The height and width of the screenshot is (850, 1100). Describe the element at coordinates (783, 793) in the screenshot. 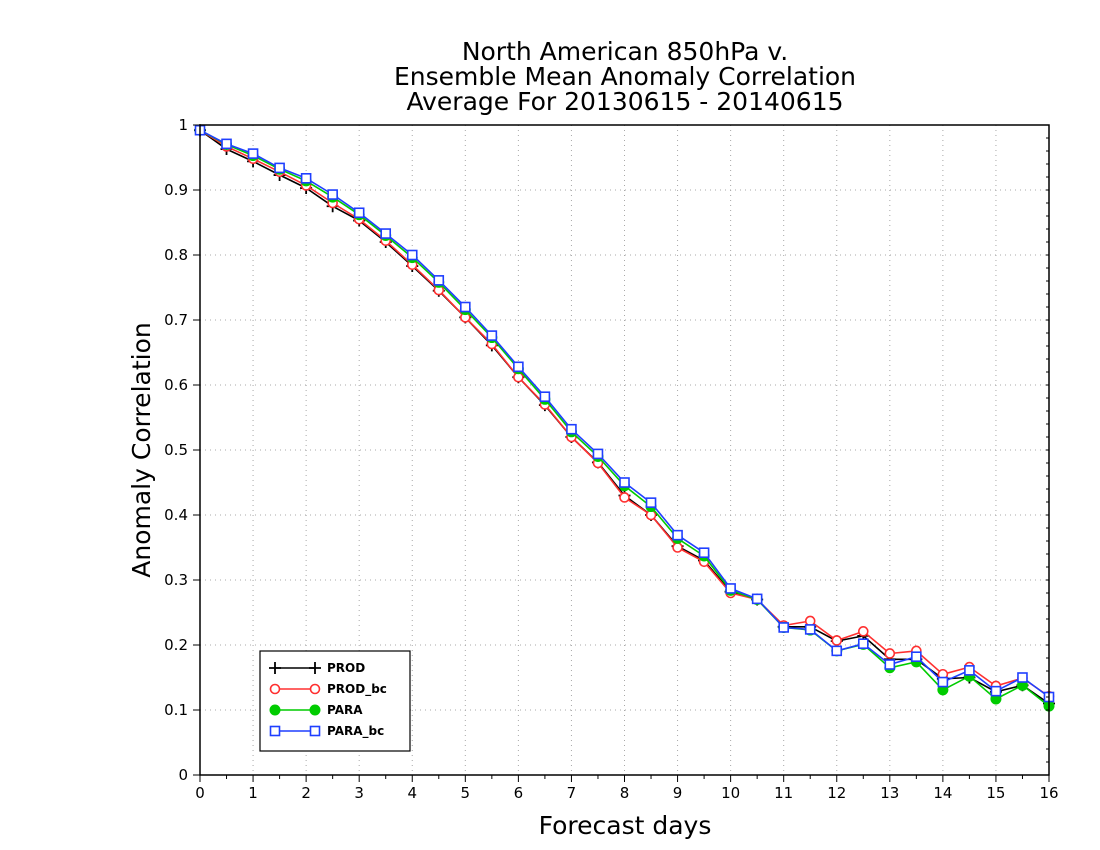

I see `x-tick-label: 11` at that location.